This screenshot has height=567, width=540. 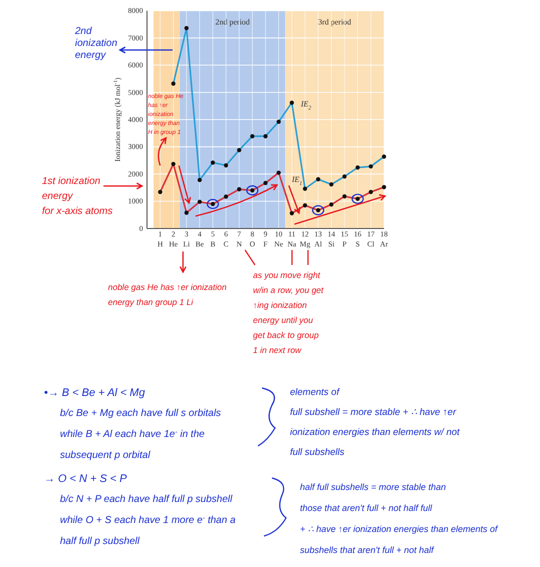 I want to click on text: b/c Be + Mg each have full s orbitals while B + Al each have 1e$^{-}$ in the subsequent p orbital, so click(x=140, y=434).